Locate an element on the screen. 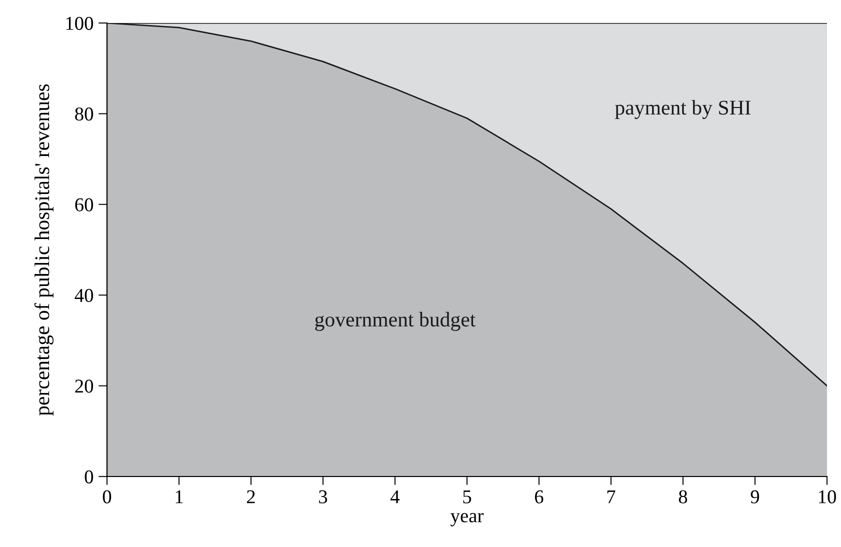  y-tick-label: 60 is located at coordinates (84, 205).